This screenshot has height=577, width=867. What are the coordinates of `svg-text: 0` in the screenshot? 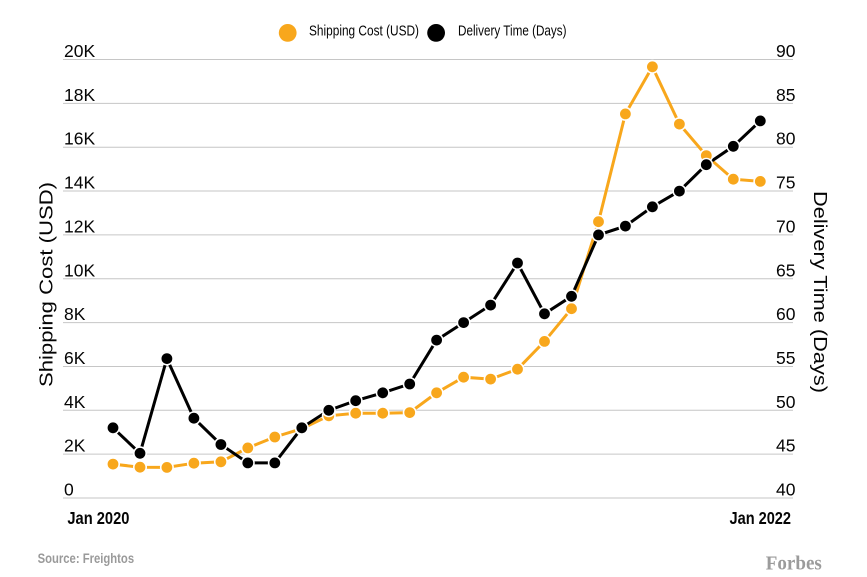 It's located at (69, 490).